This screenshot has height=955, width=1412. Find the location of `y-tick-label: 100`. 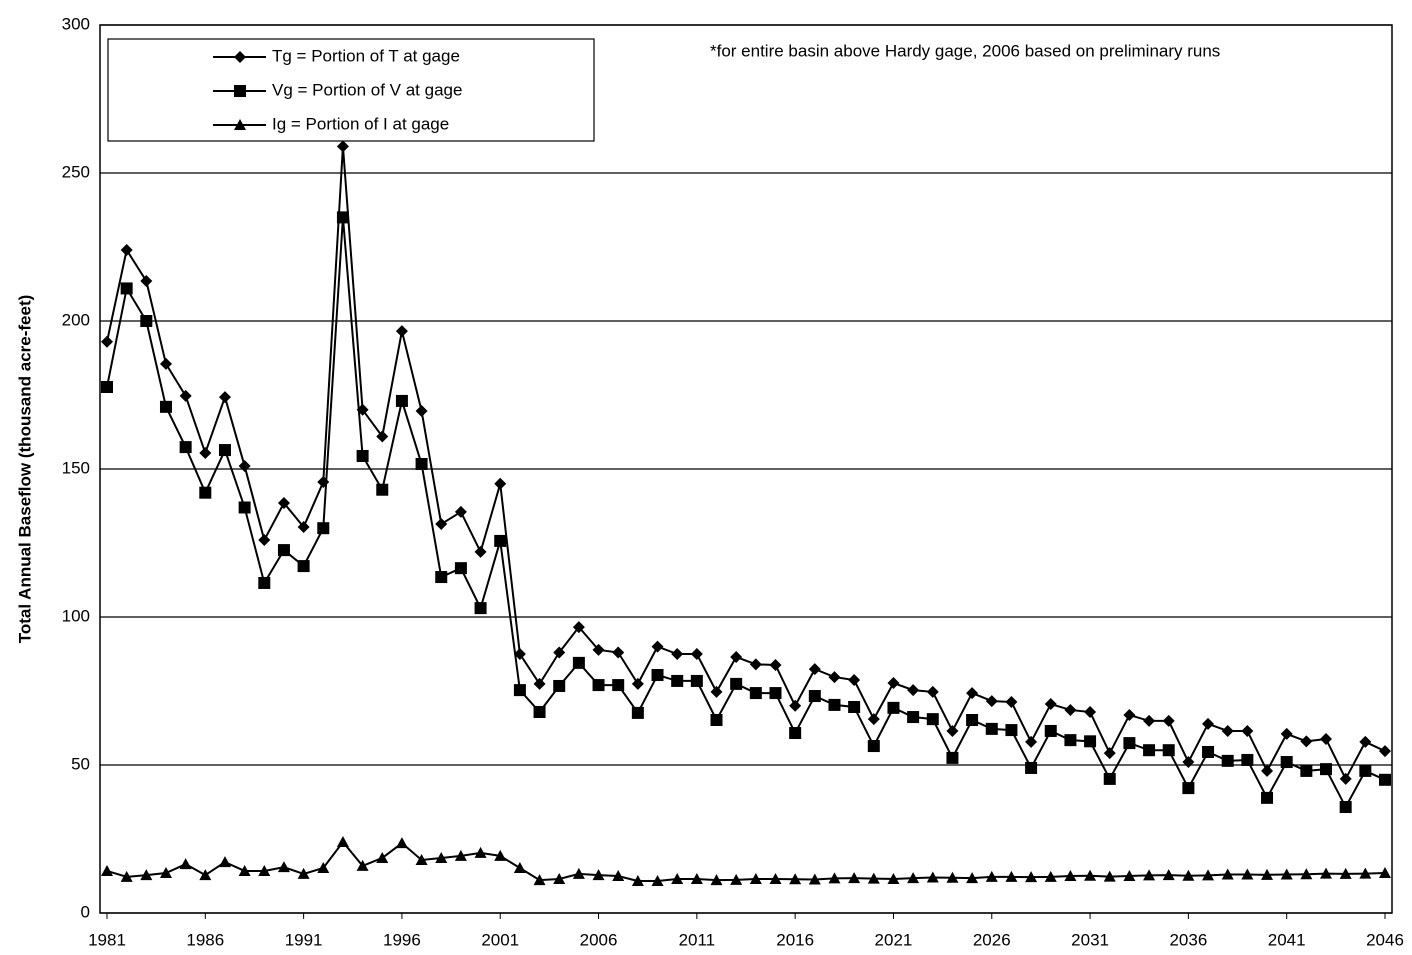

y-tick-label: 100 is located at coordinates (76, 615).